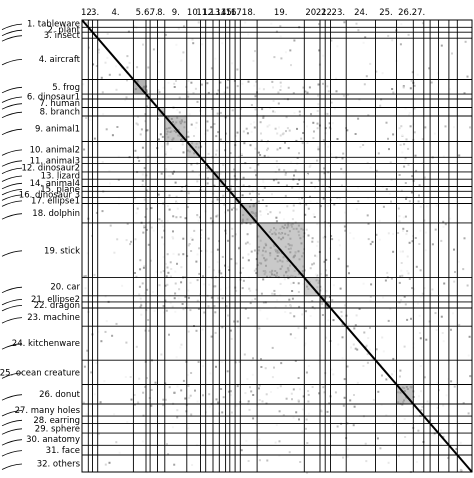 The image size is (474, 478). What do you see at coordinates (312, 13) in the screenshot?
I see `column-label-20: 20.` at bounding box center [312, 13].